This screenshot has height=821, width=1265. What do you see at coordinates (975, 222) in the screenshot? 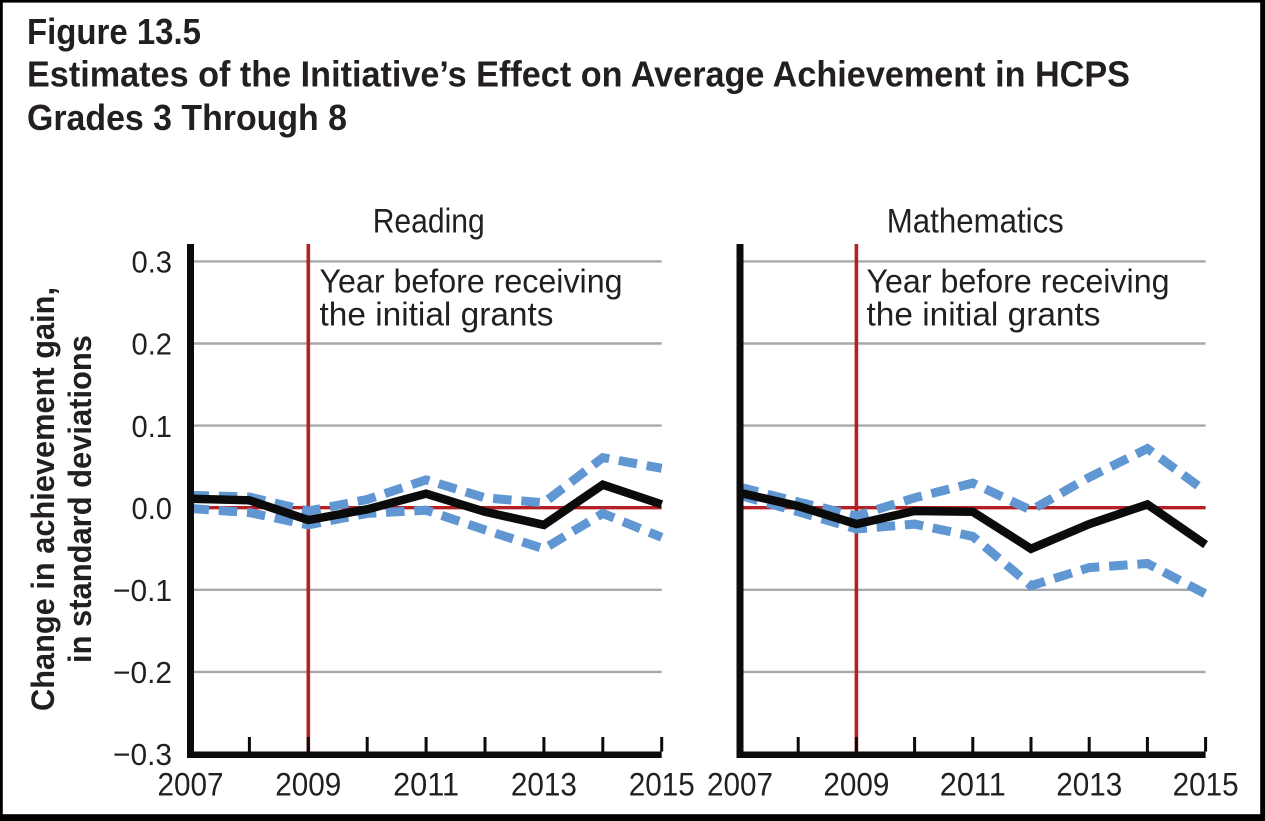
I see `svg-text: Mathematics` at bounding box center [975, 222].